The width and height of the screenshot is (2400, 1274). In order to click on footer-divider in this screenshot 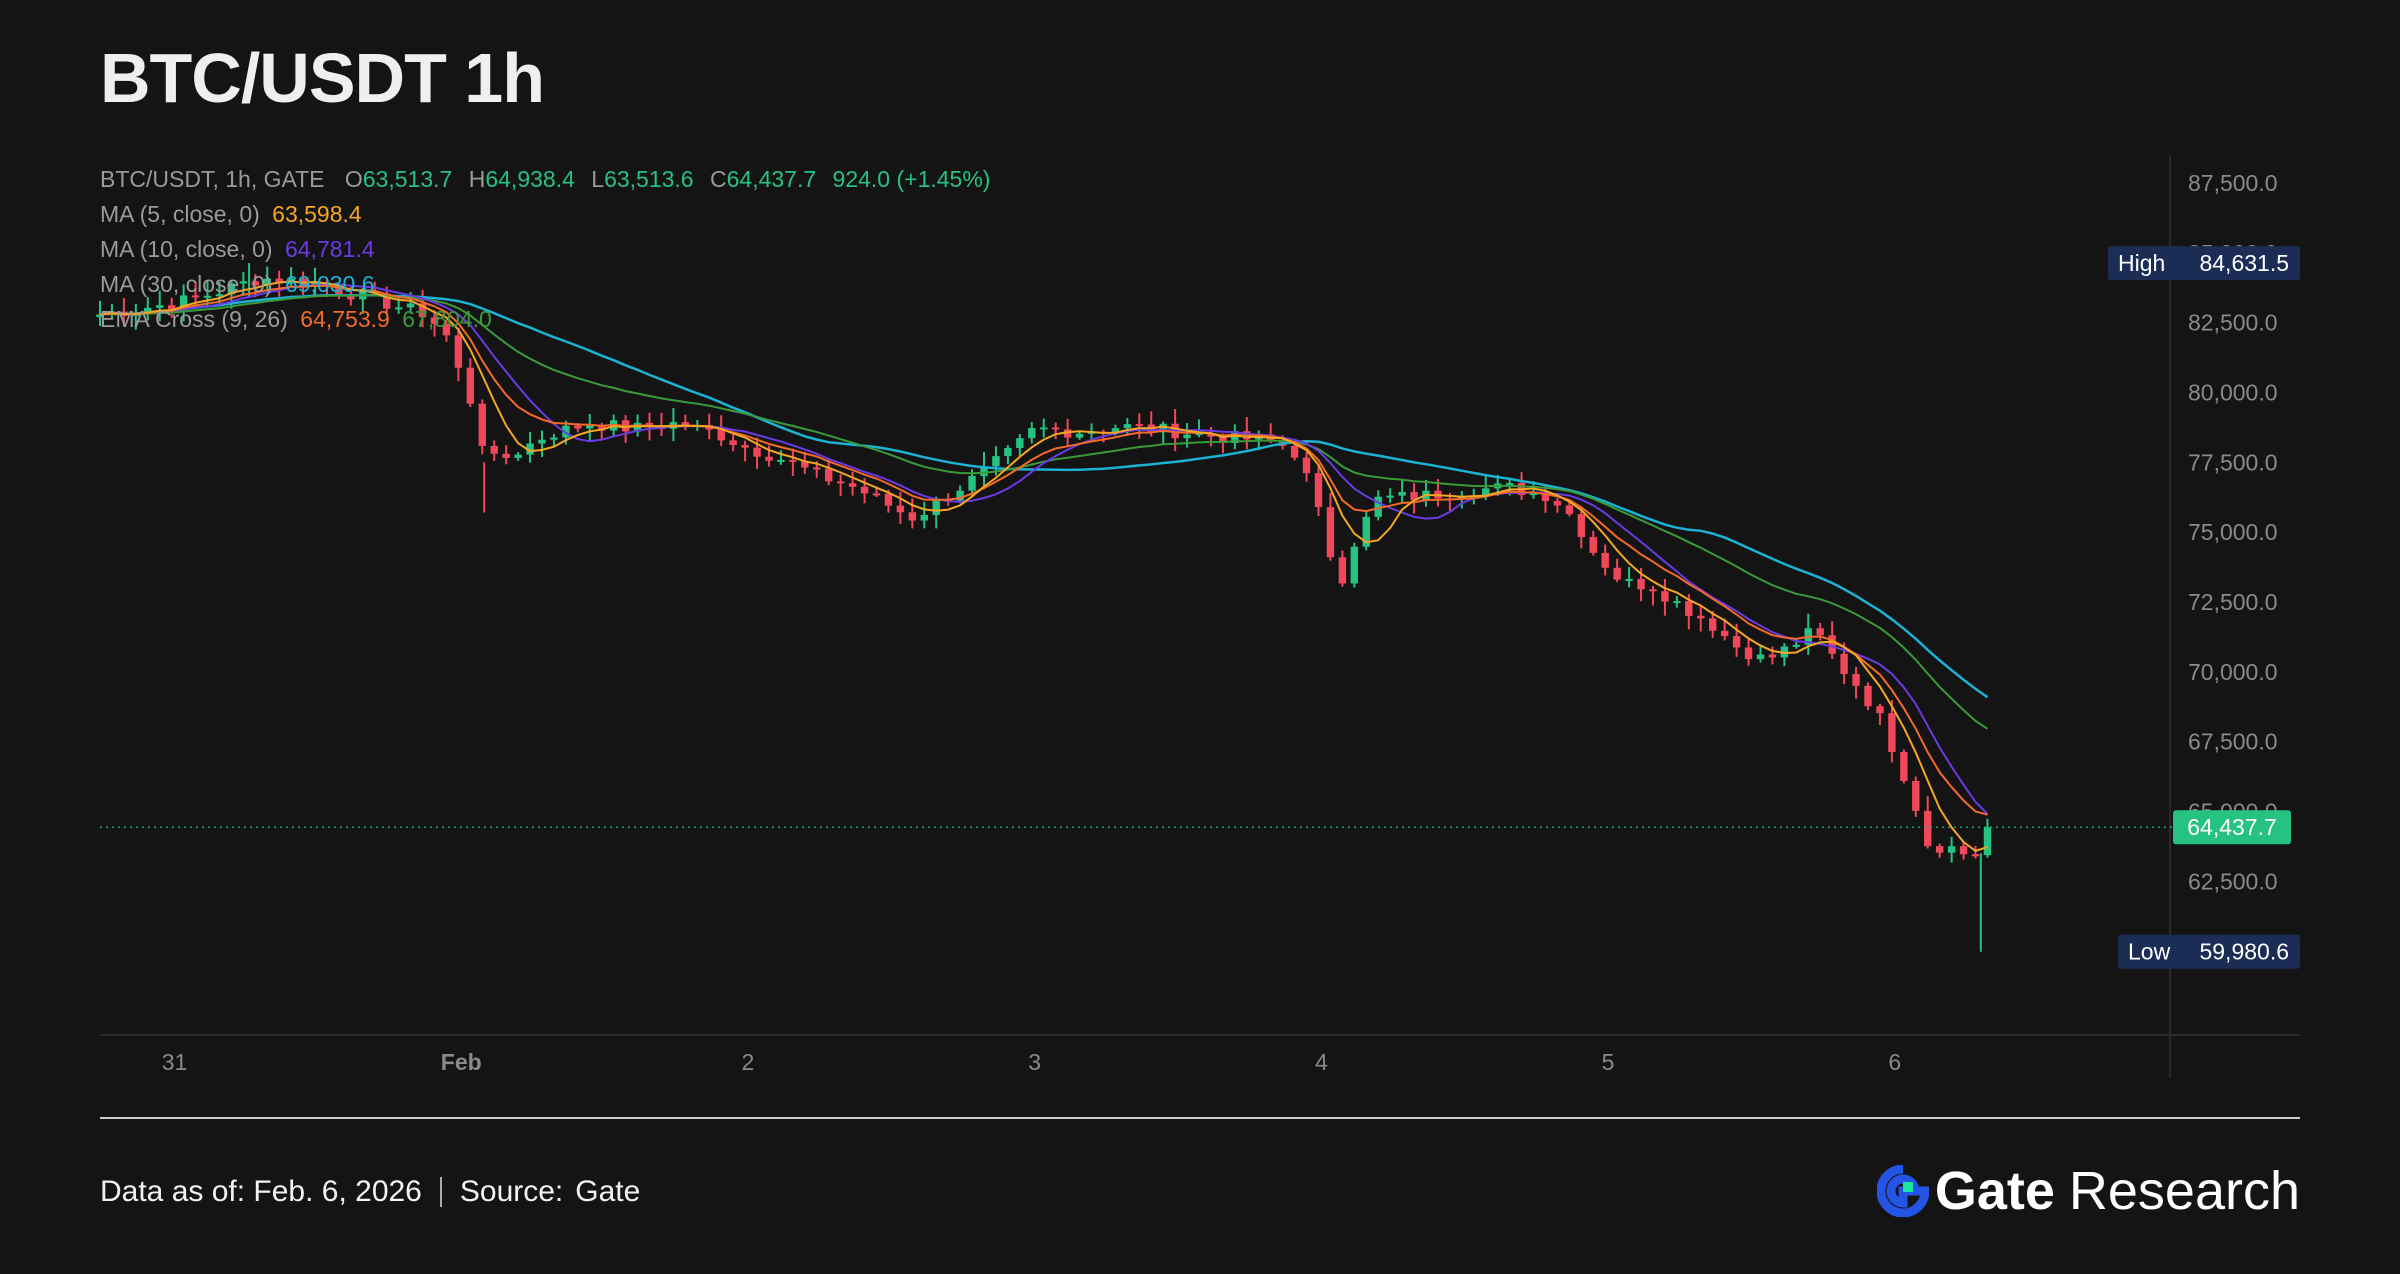, I will do `click(1200, 1118)`.